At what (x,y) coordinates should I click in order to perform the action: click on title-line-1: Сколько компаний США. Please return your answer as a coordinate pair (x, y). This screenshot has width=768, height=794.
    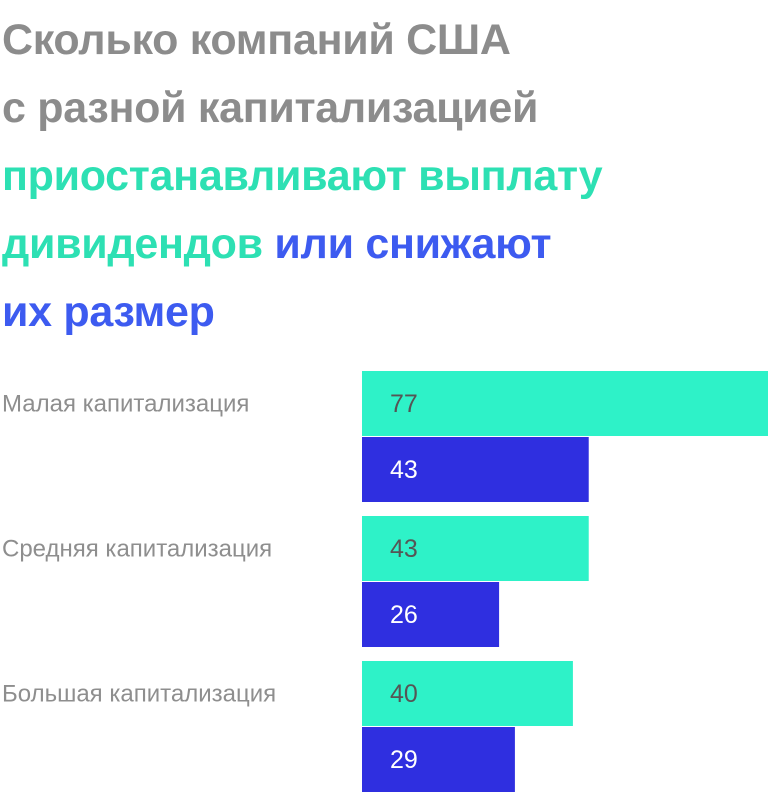
    Looking at the image, I should click on (256, 40).